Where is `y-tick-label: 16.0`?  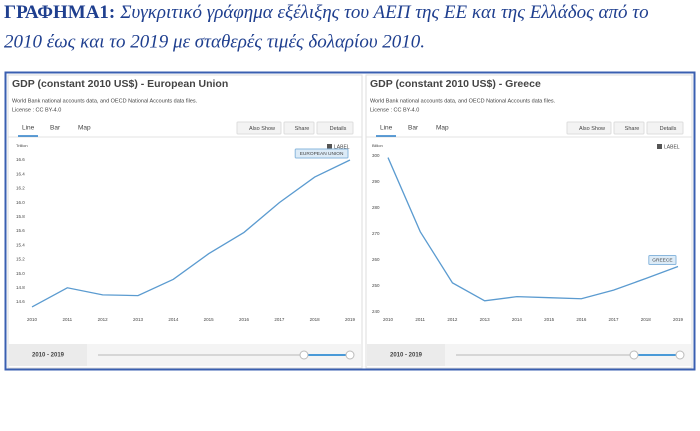
y-tick-label: 16.0 is located at coordinates (20, 202).